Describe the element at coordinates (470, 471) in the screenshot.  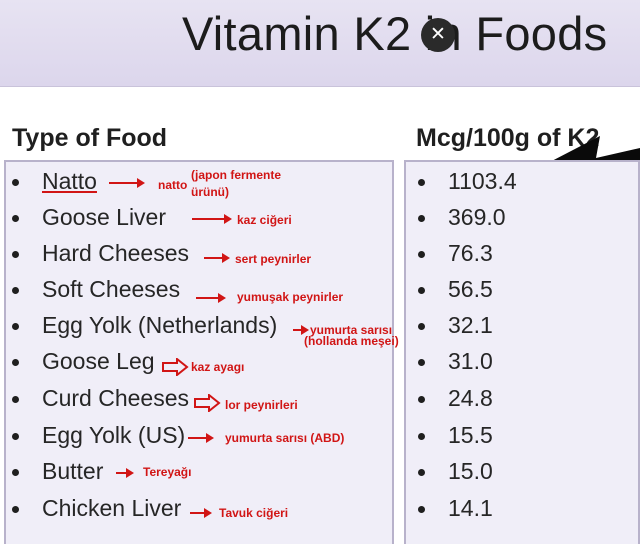
I see `k2-value: 15.0` at that location.